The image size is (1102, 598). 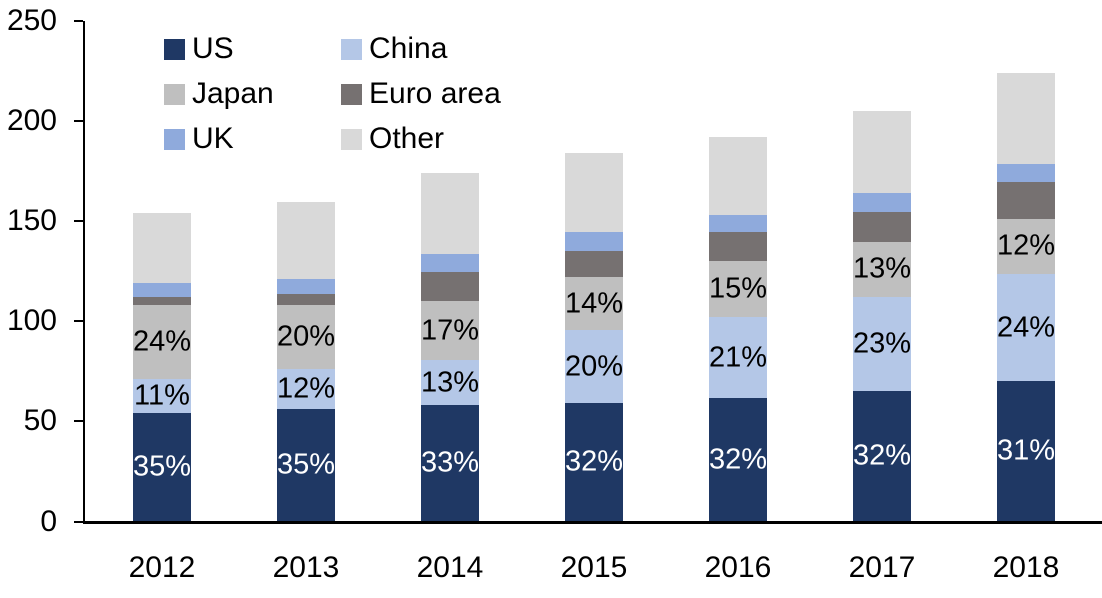 I want to click on bar-segment-china-2013: 12%, so click(x=306, y=389).